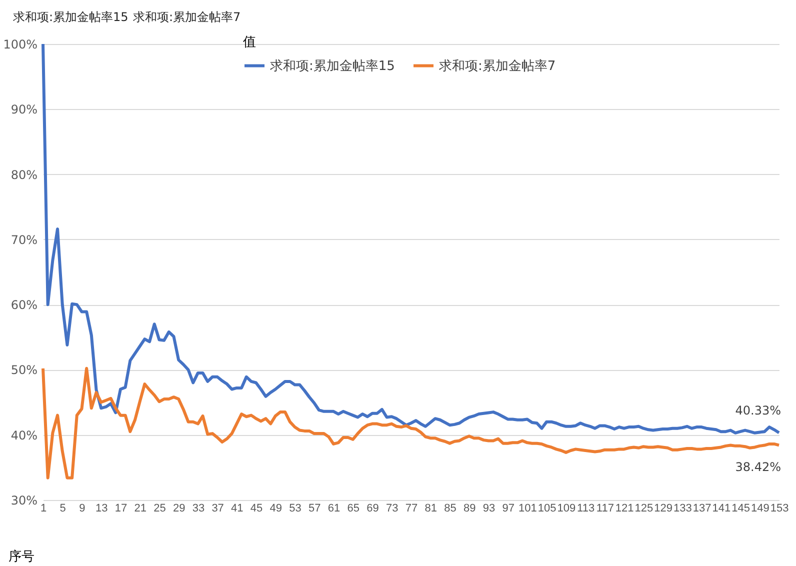 The width and height of the screenshot is (796, 566). Describe the element at coordinates (24, 239) in the screenshot. I see `y-tick-label: 70%` at that location.